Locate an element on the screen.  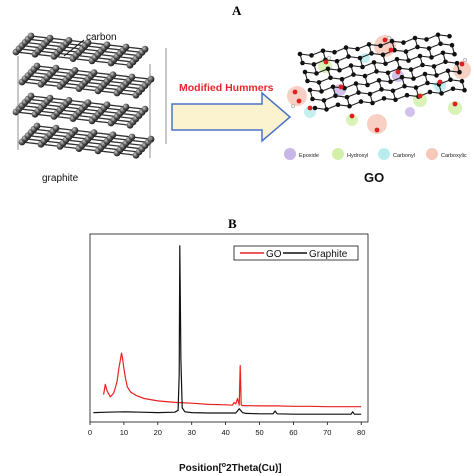
series-line-go is located at coordinates (232, 380).